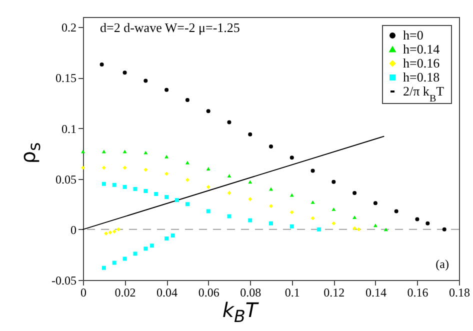 The image size is (473, 331). What do you see at coordinates (459, 293) in the screenshot?
I see `x-tick-label: 0.18` at bounding box center [459, 293].